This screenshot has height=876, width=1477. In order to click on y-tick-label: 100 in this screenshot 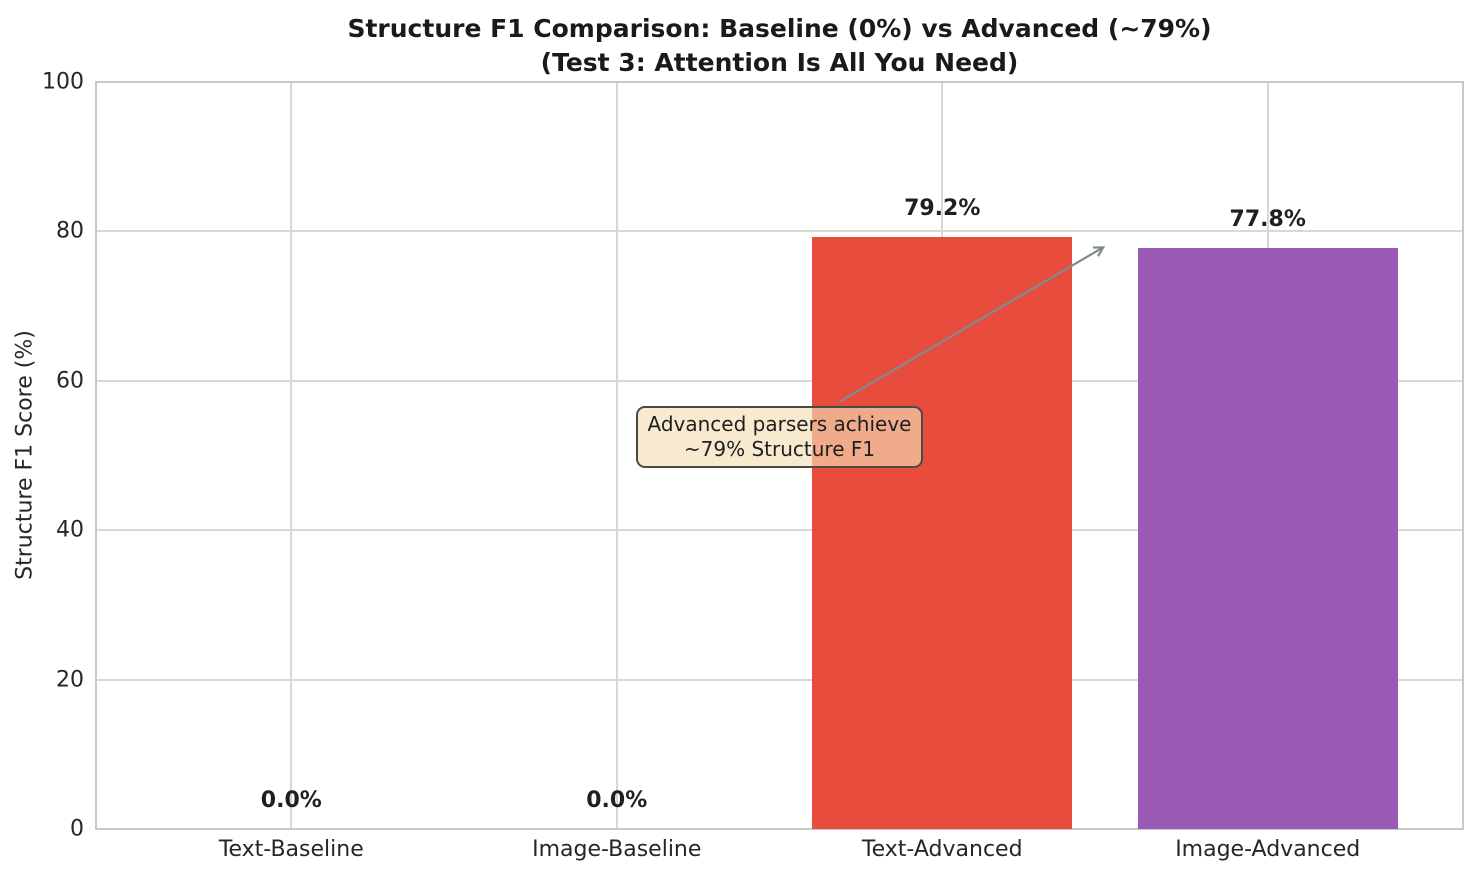, I will do `click(63, 82)`.